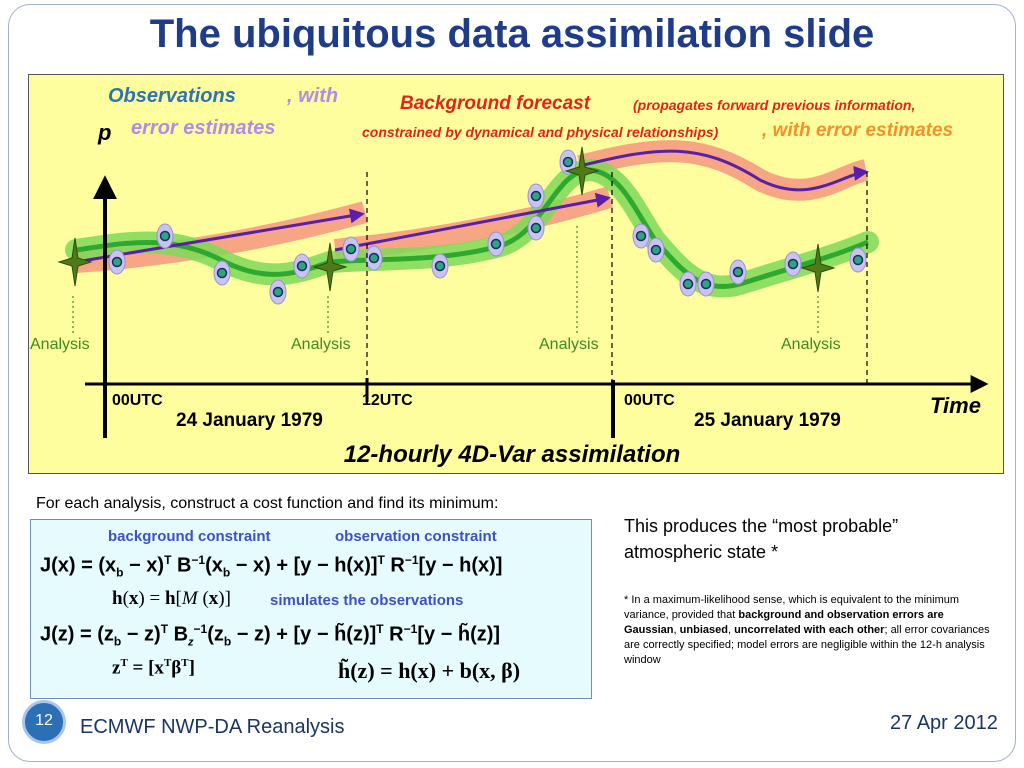 This screenshot has height=768, width=1024. Describe the element at coordinates (955, 405) in the screenshot. I see `x-axis-label: Time` at that location.